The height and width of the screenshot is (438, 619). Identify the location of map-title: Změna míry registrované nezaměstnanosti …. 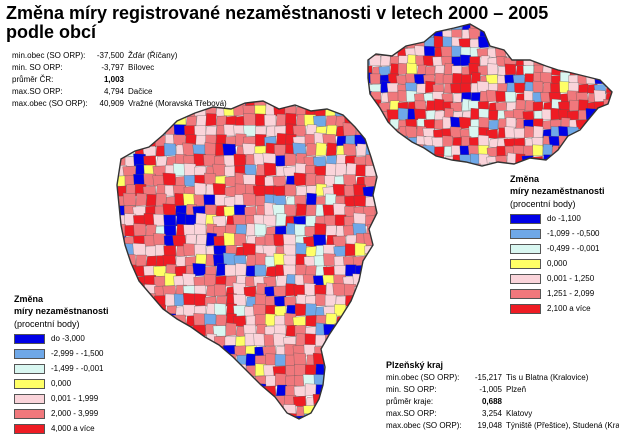
(277, 22).